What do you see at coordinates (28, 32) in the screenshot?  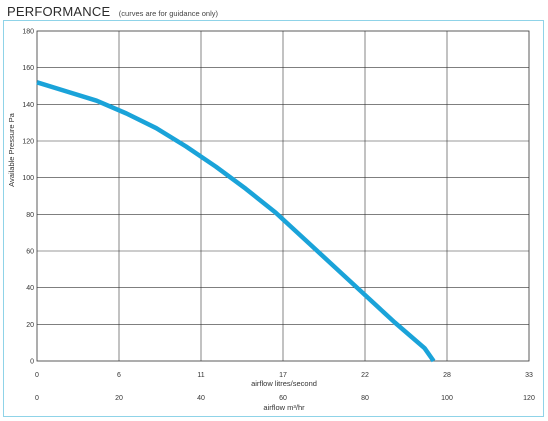 I see `y-tick-label: 180` at bounding box center [28, 32].